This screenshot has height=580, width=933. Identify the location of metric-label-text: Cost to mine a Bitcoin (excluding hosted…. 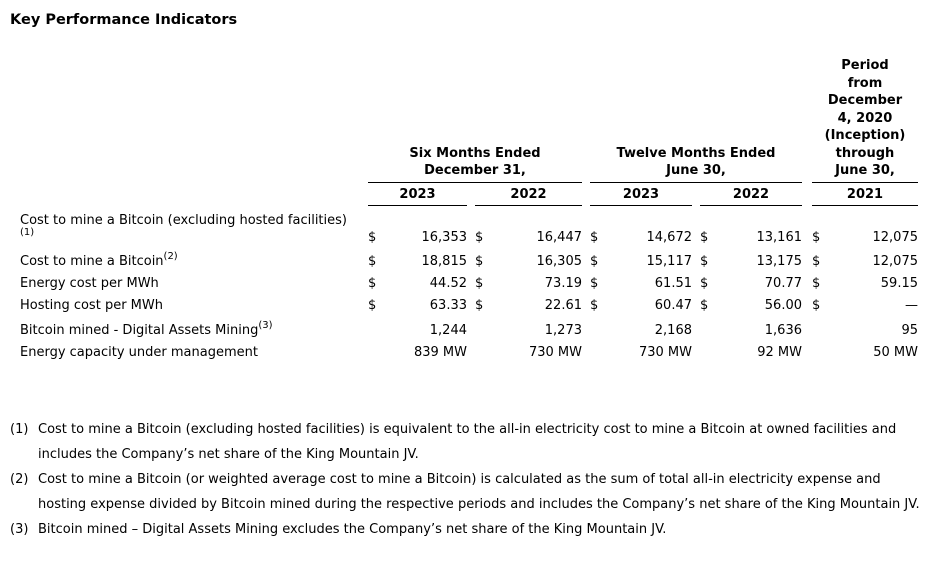
(183, 220).